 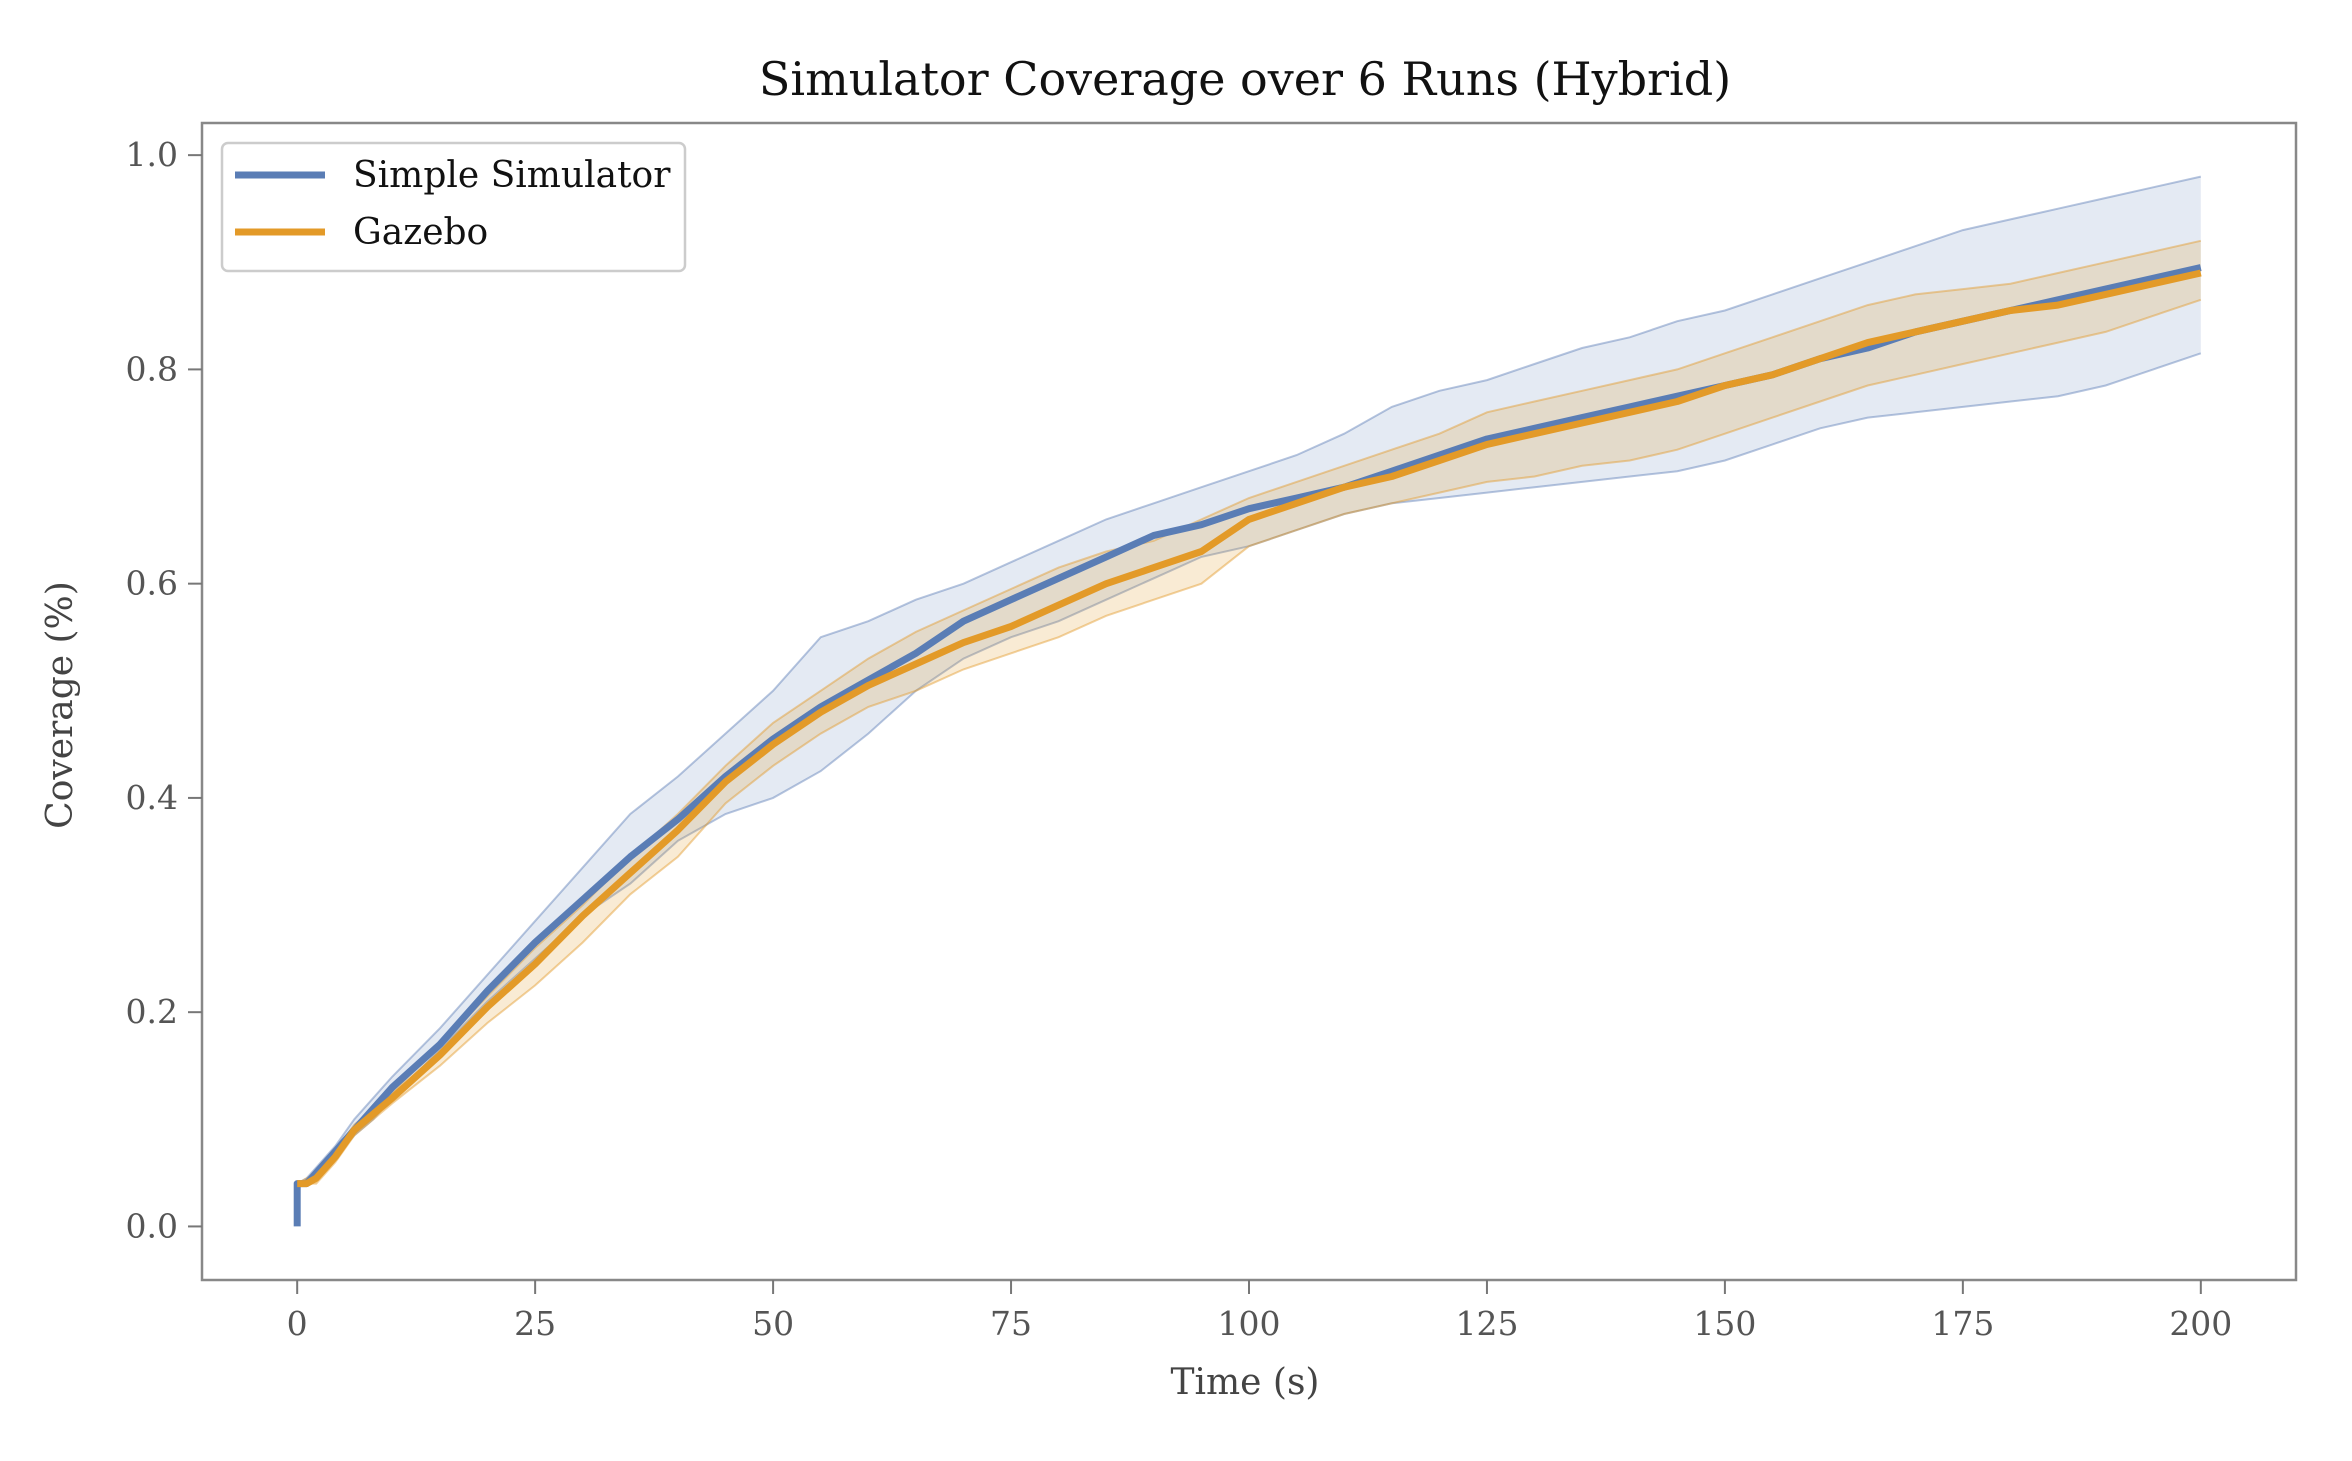 What do you see at coordinates (1245, 1382) in the screenshot?
I see `x-axis-label: Time (s)` at bounding box center [1245, 1382].